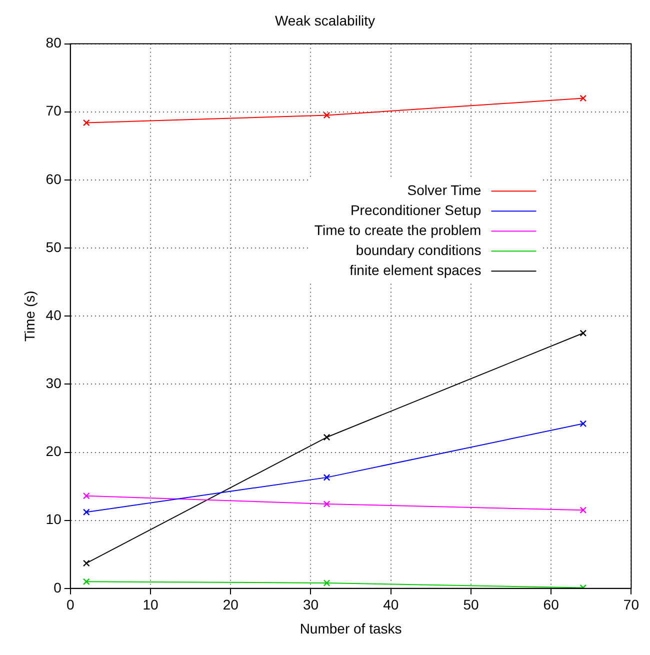 This screenshot has height=655, width=650. What do you see at coordinates (631, 604) in the screenshot?
I see `x-tick-label: 70` at bounding box center [631, 604].